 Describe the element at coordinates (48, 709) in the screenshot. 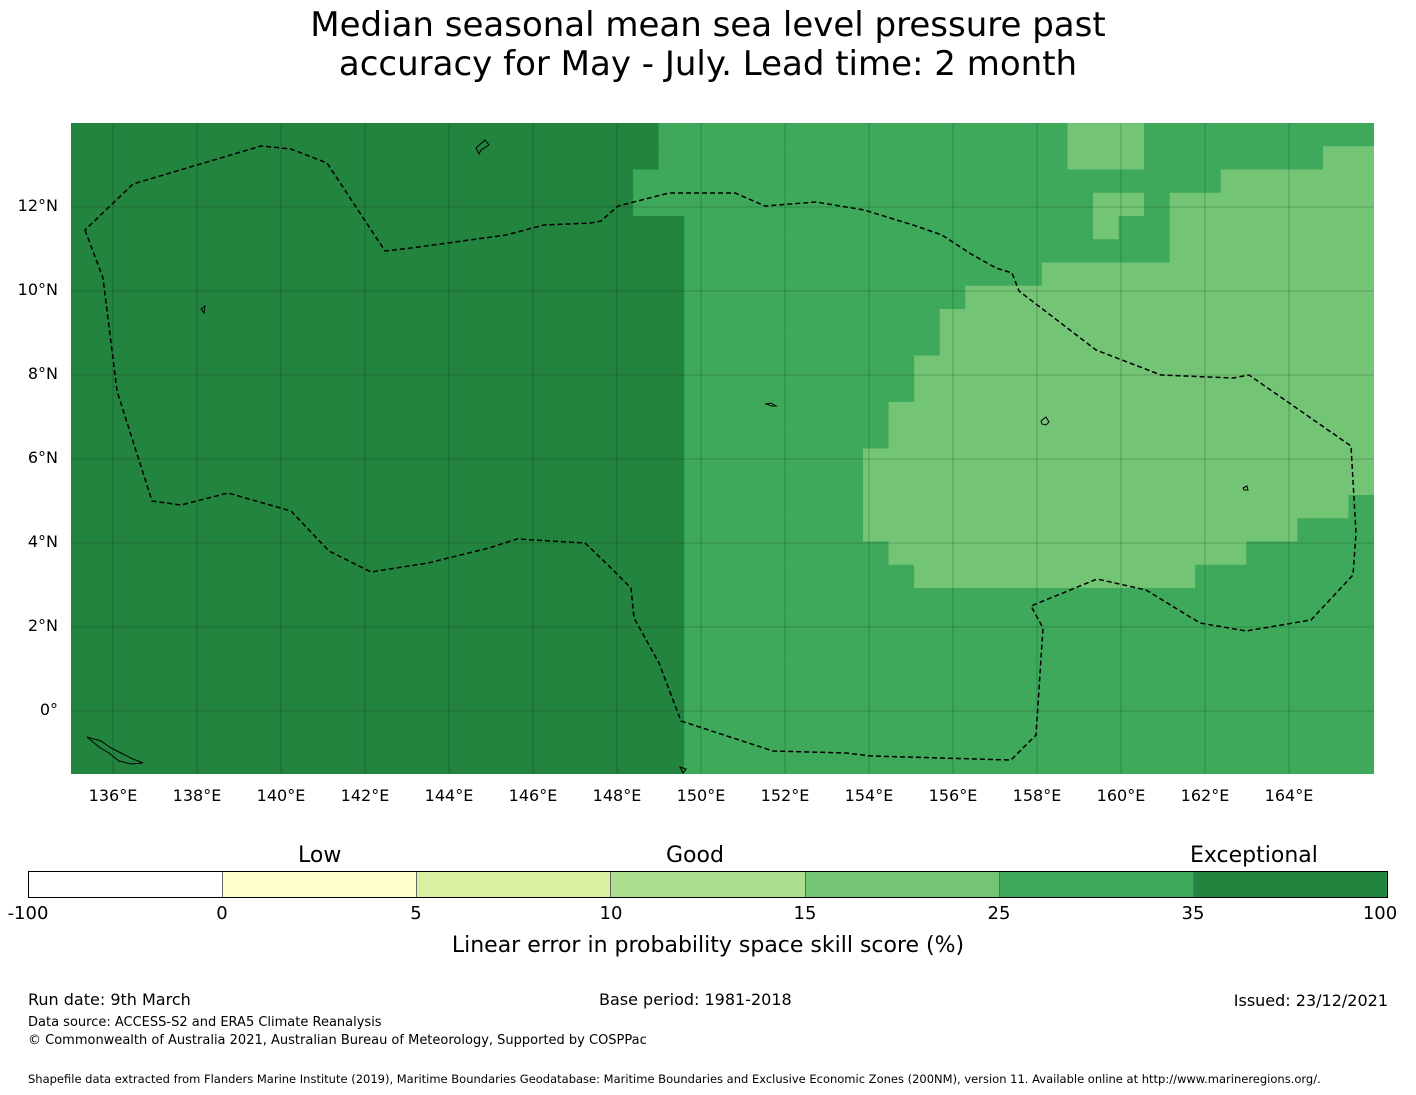

I see `lat-label-0: 0°` at that location.